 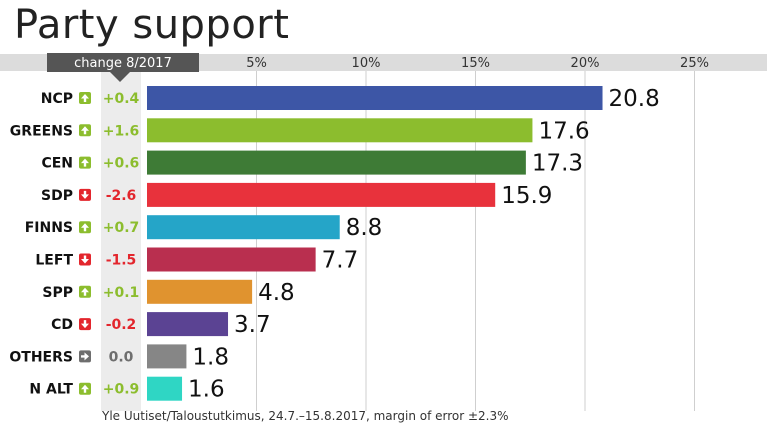 What do you see at coordinates (62, 325) in the screenshot?
I see `party-label-7: CD` at bounding box center [62, 325].